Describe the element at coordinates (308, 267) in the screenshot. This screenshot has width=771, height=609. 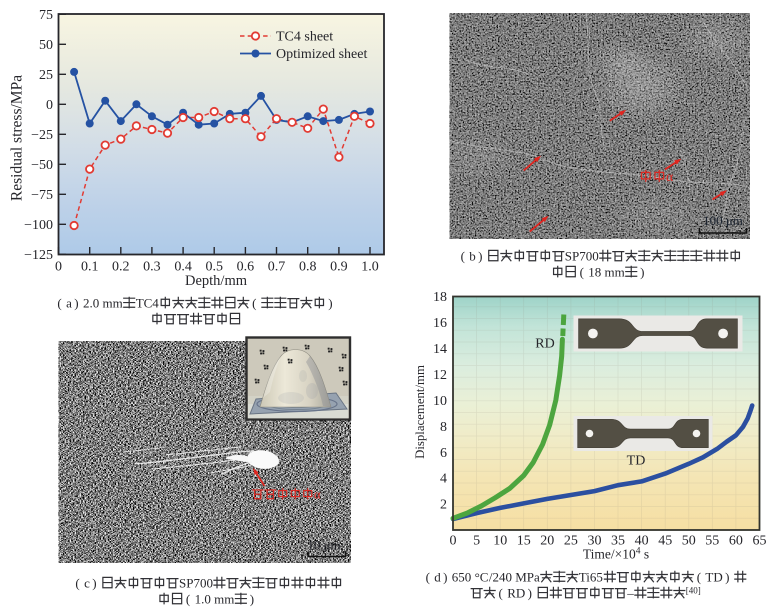
I see `svg-text: 0.8` at that location.